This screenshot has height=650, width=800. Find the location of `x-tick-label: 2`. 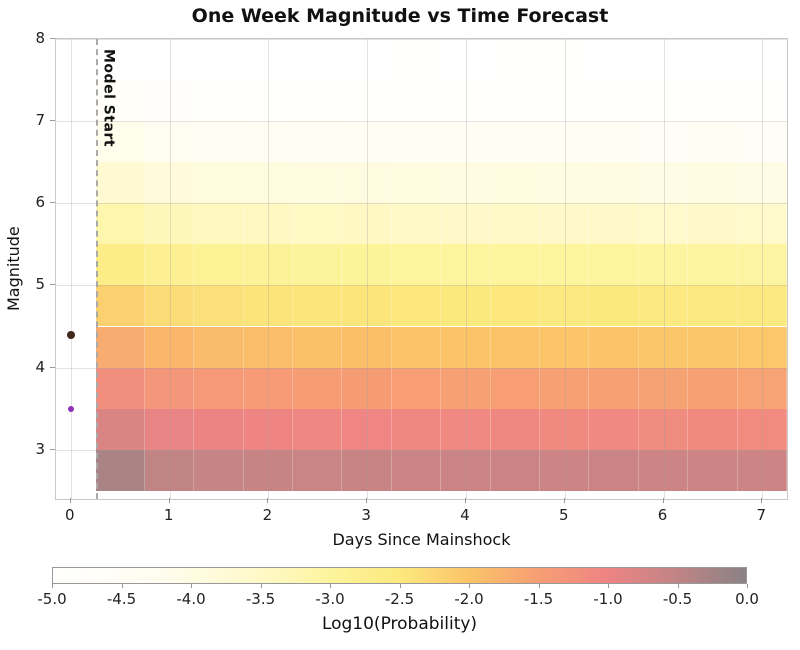

x-tick-label: 2 is located at coordinates (267, 515).